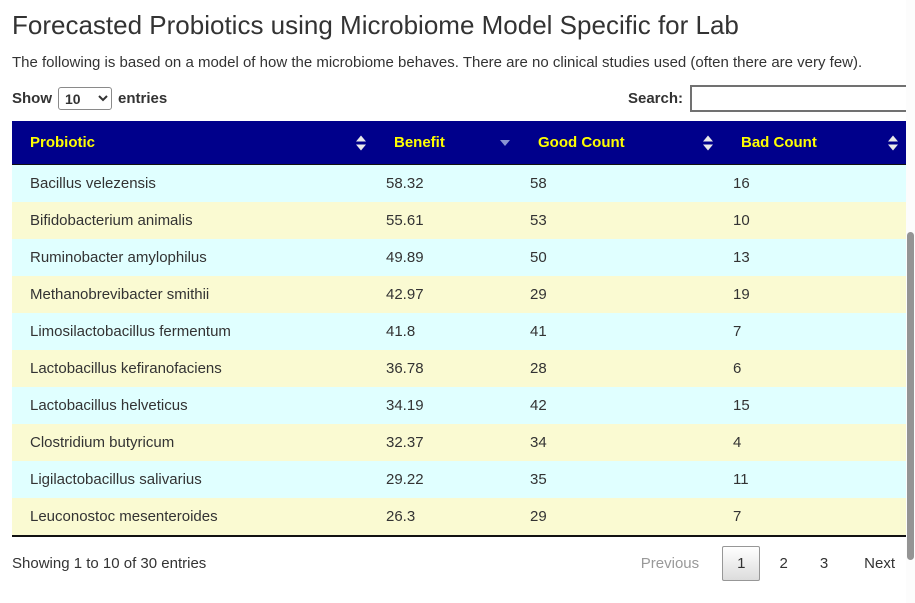 This screenshot has width=915, height=603. Describe the element at coordinates (102, 442) in the screenshot. I see `cell-probiotic: Clostridium butyricum` at that location.